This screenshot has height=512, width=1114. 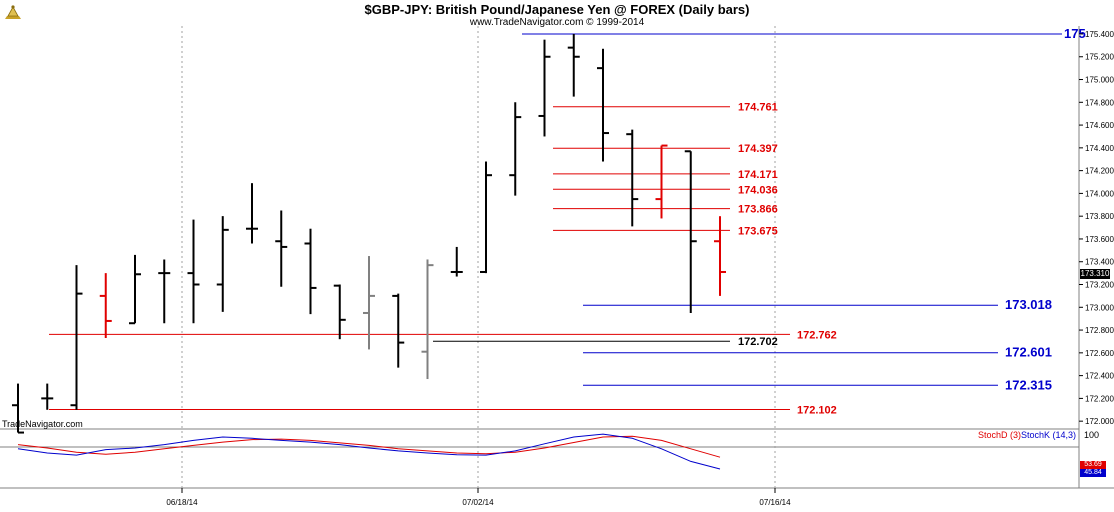 I want to click on price-tick-label: 172.600, so click(x=1099, y=353).